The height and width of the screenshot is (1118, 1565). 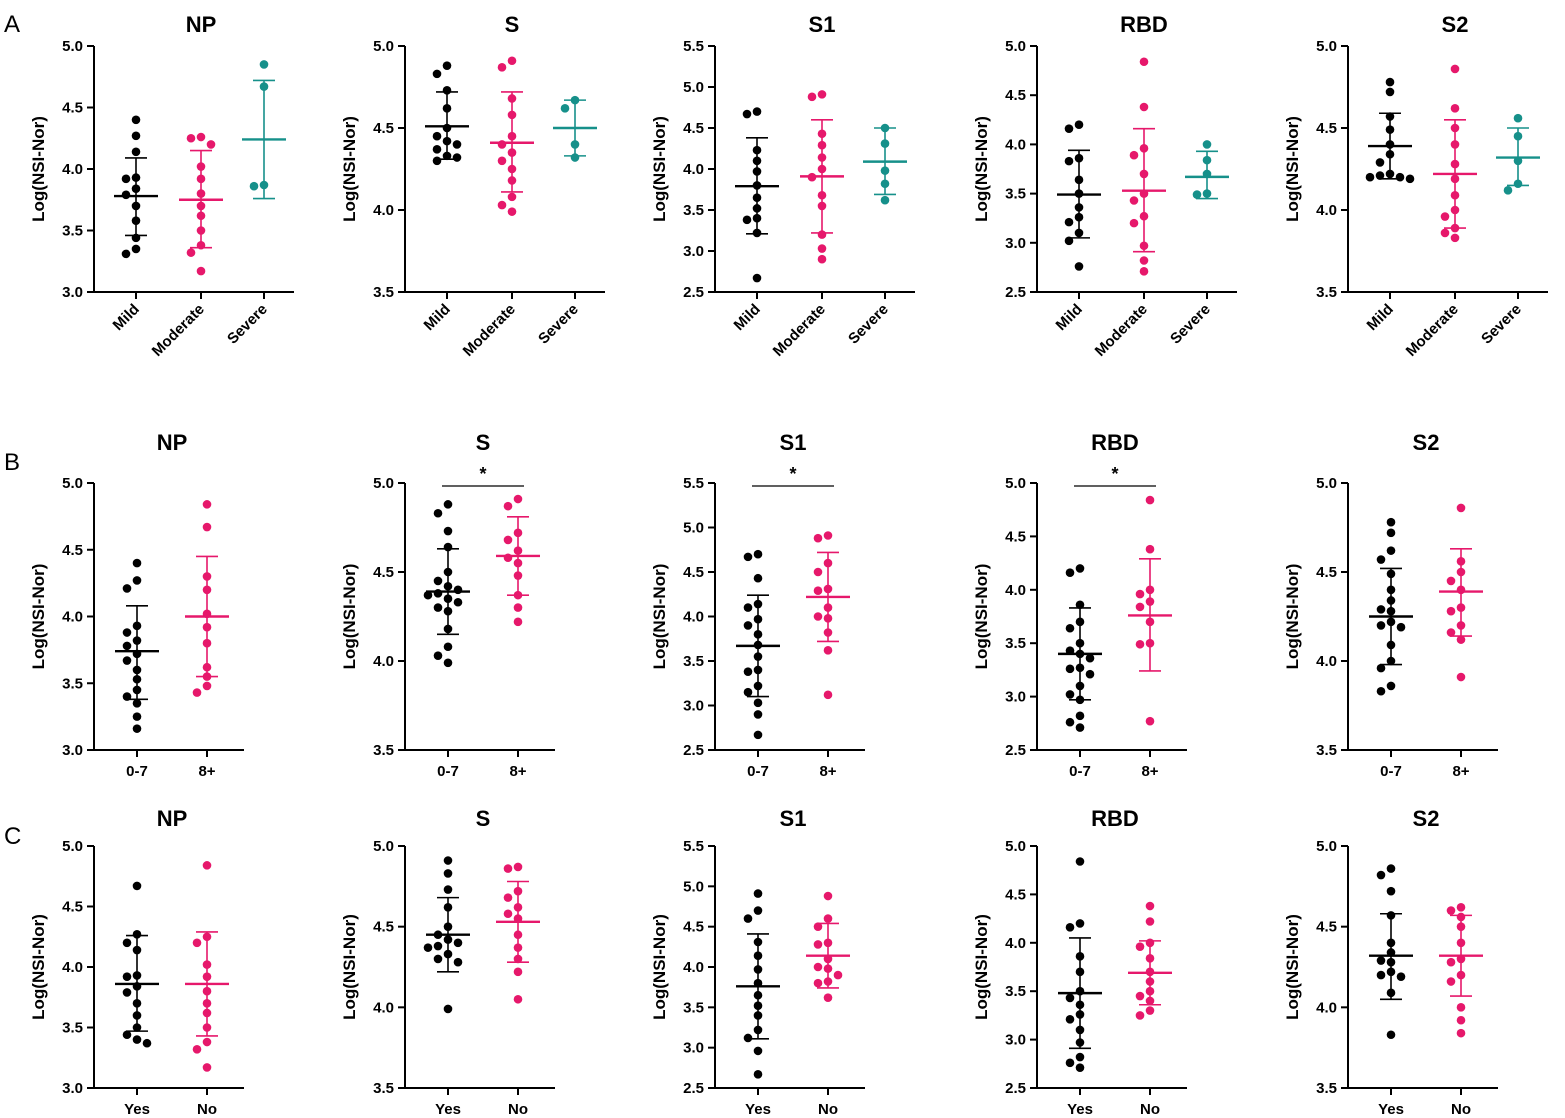 I want to click on chart-c-rbd: RBD 2.5 3.0 3.5 4.0 4.5 5.0 Log(NSI-Nor) Yes No, so click(x=1079, y=962).